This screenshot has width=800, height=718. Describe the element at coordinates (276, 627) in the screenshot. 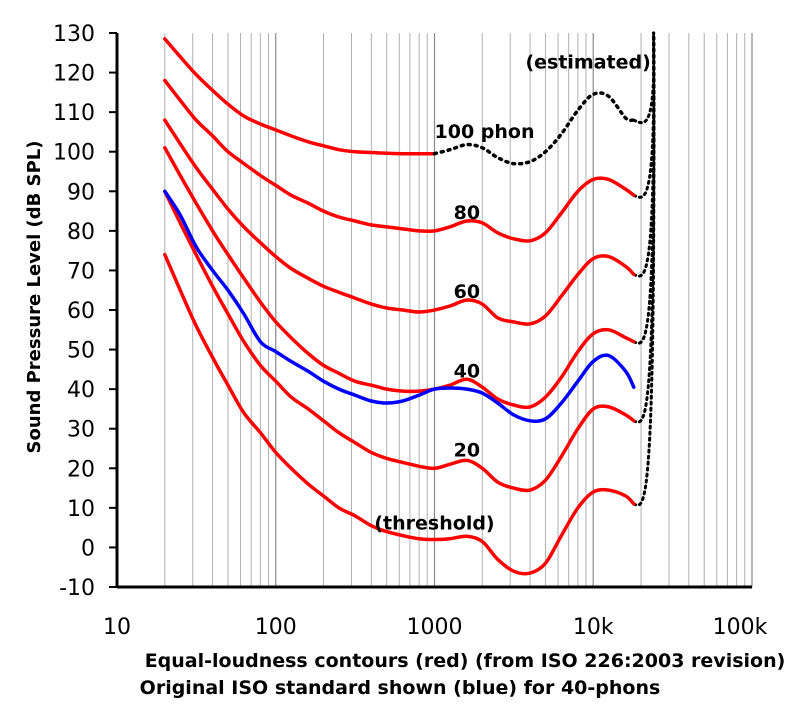

I see `x-tick-label: 100` at that location.